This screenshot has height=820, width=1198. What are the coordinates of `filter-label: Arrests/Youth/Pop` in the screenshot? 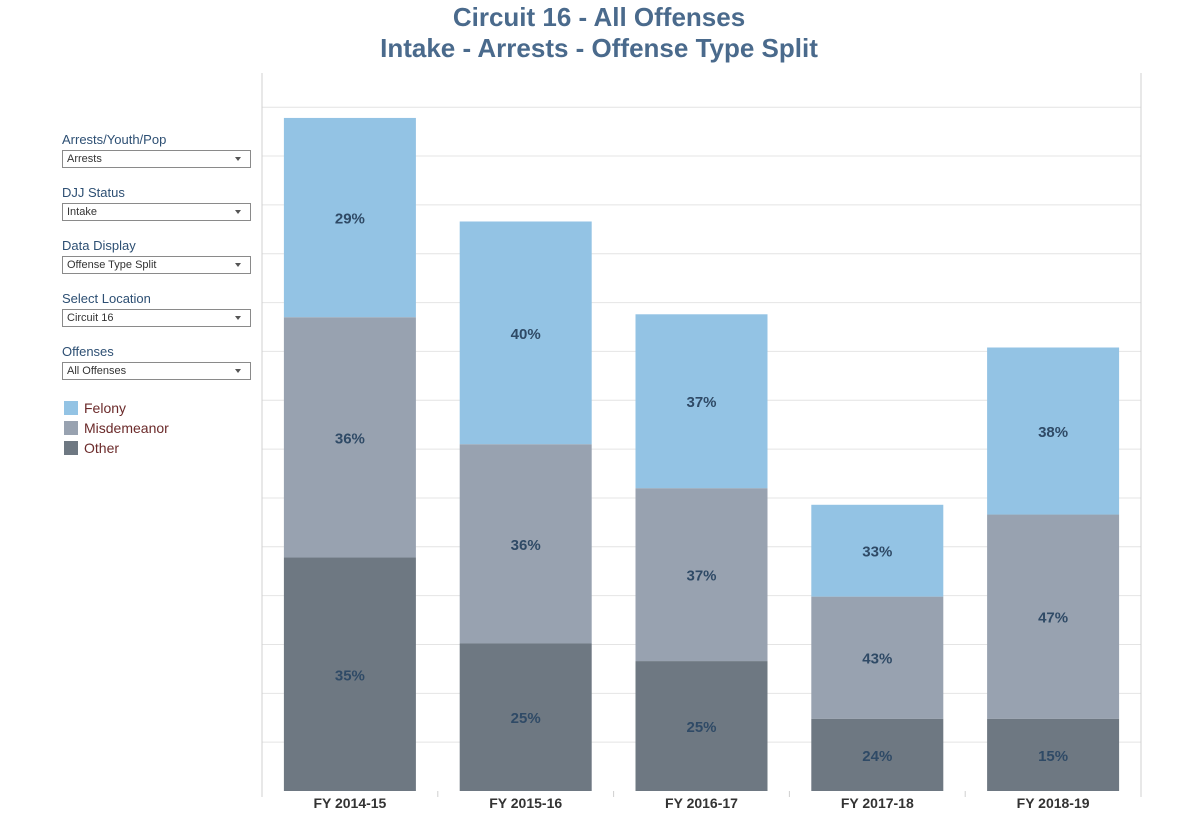 It's located at (114, 139).